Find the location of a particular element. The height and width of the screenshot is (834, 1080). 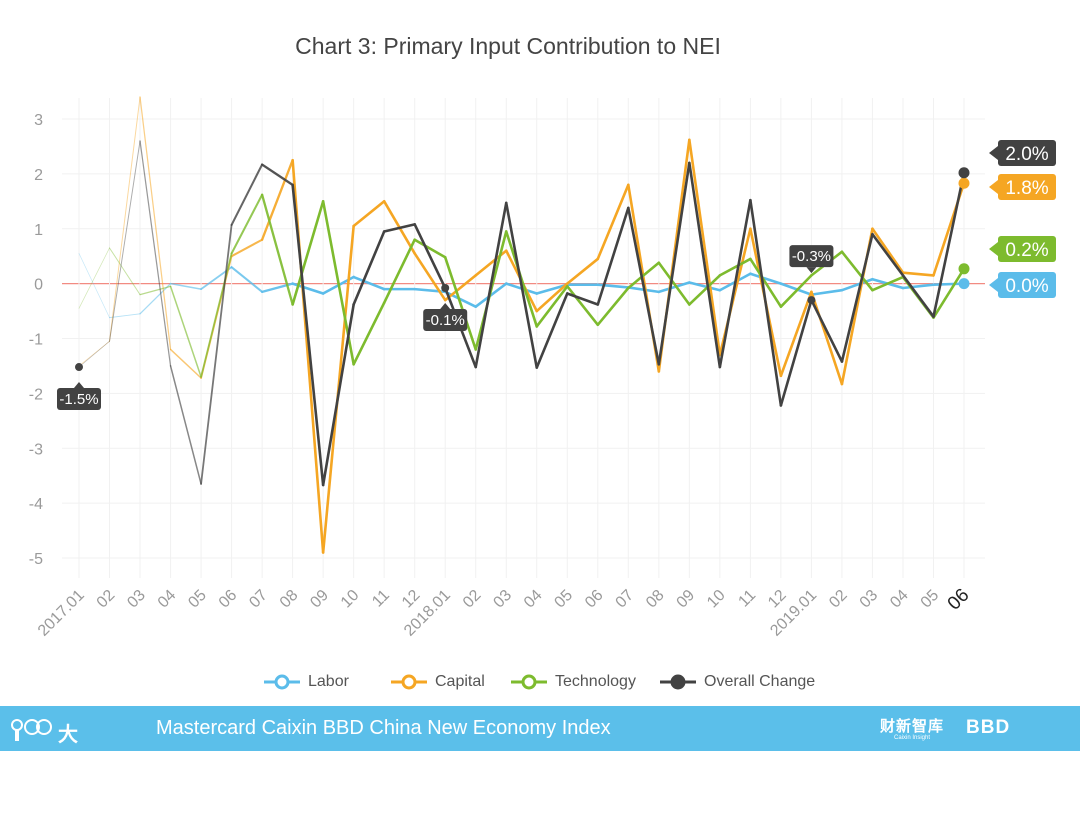

x-tick-label: 2017.01 is located at coordinates (61, 613).